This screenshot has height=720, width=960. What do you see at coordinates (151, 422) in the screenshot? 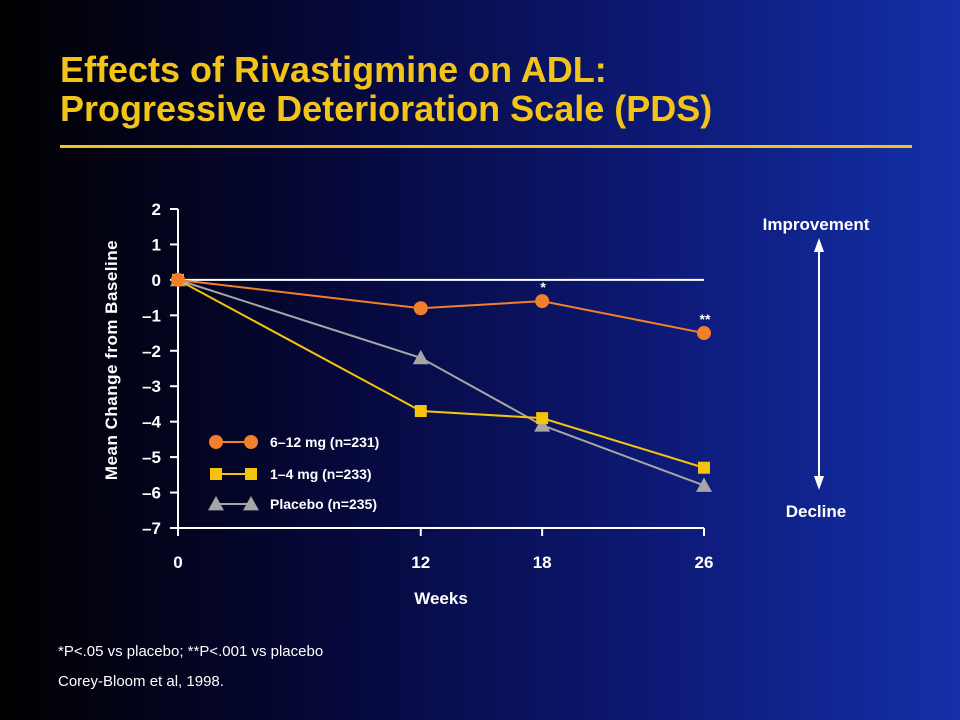
I see `y-tick-label: –4` at bounding box center [151, 422].